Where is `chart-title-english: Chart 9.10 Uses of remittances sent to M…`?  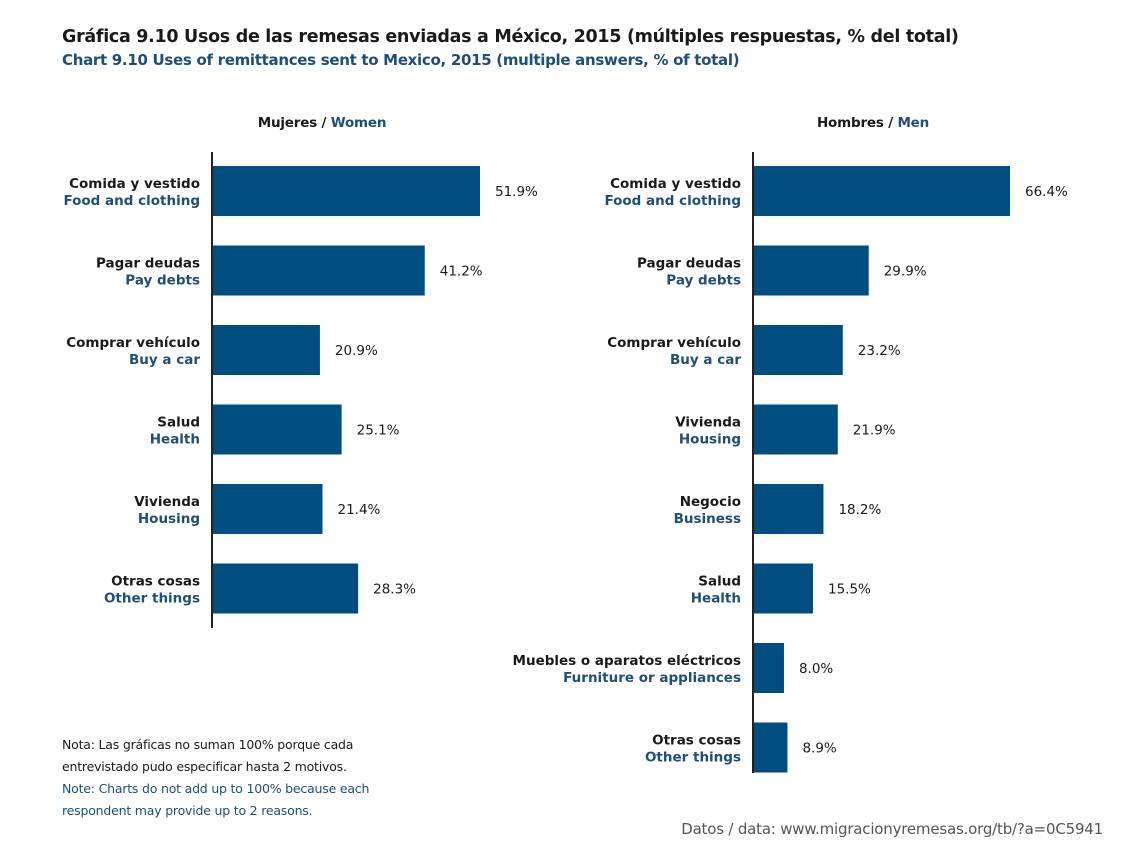 chart-title-english: Chart 9.10 Uses of remittances sent to M… is located at coordinates (401, 60).